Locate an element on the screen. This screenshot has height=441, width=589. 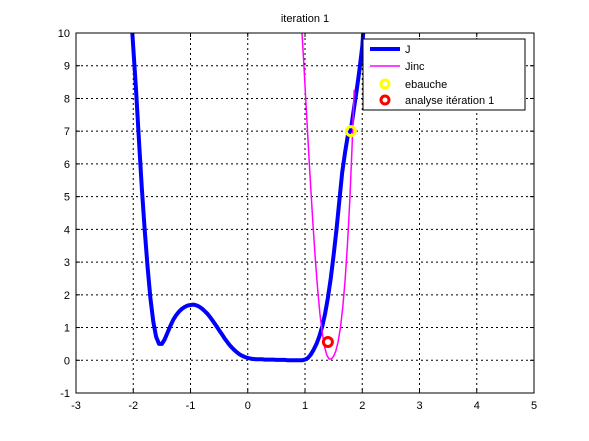
y-tick-label: 0 is located at coordinates (67, 361).